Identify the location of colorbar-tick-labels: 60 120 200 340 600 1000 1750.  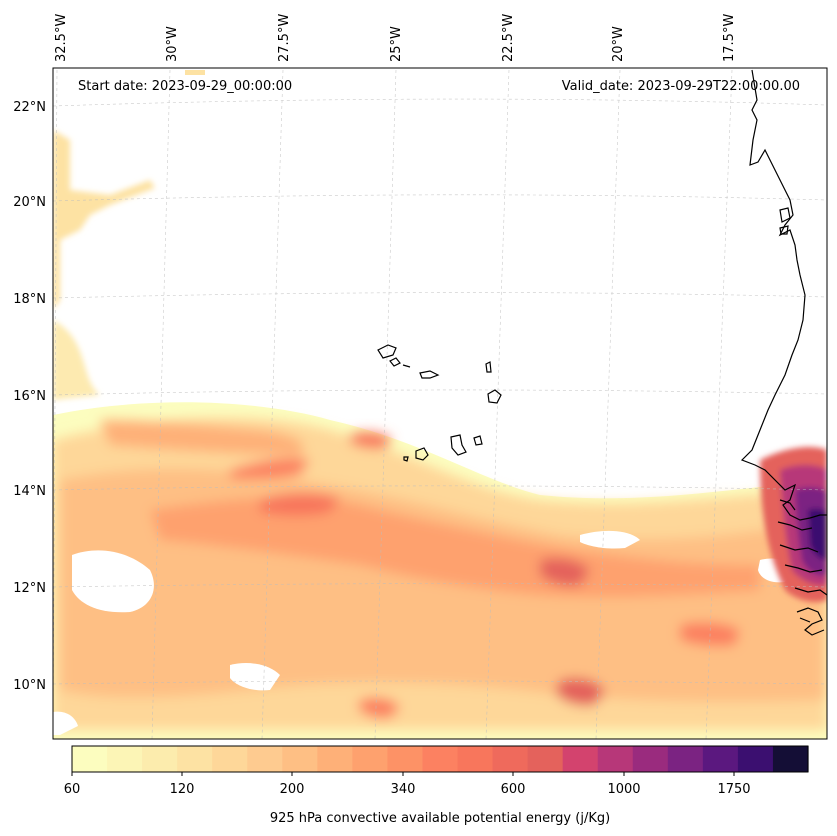
(407, 789).